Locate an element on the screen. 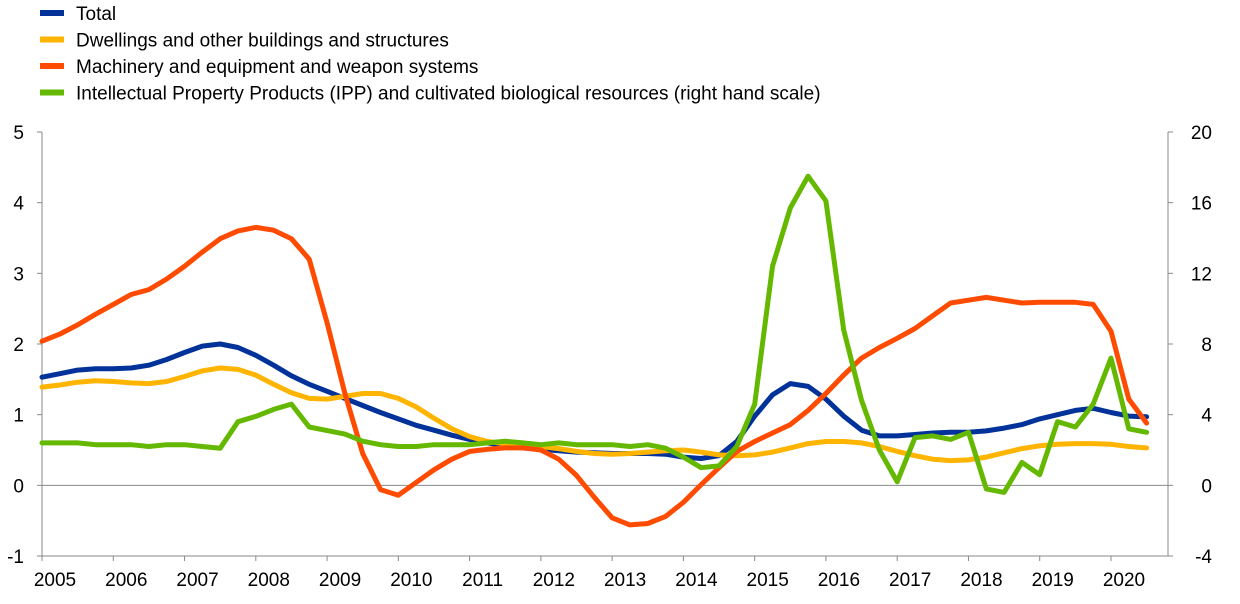  left-tick-label-1: 0 is located at coordinates (18, 486).